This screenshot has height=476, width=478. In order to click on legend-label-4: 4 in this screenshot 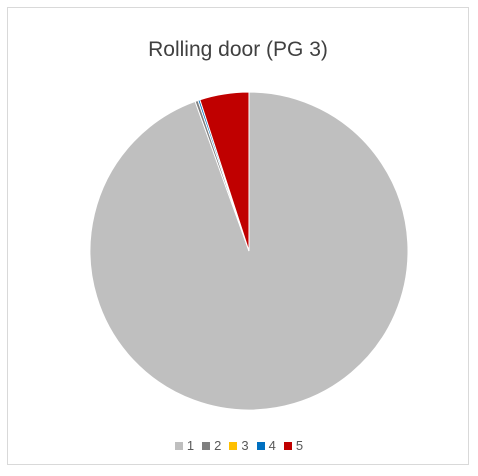, I will do `click(272, 445)`.